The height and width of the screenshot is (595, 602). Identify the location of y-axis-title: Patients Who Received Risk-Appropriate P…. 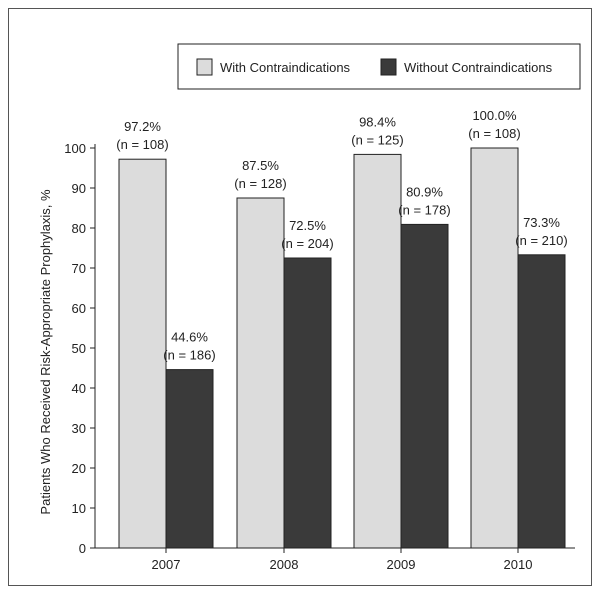
(45, 352).